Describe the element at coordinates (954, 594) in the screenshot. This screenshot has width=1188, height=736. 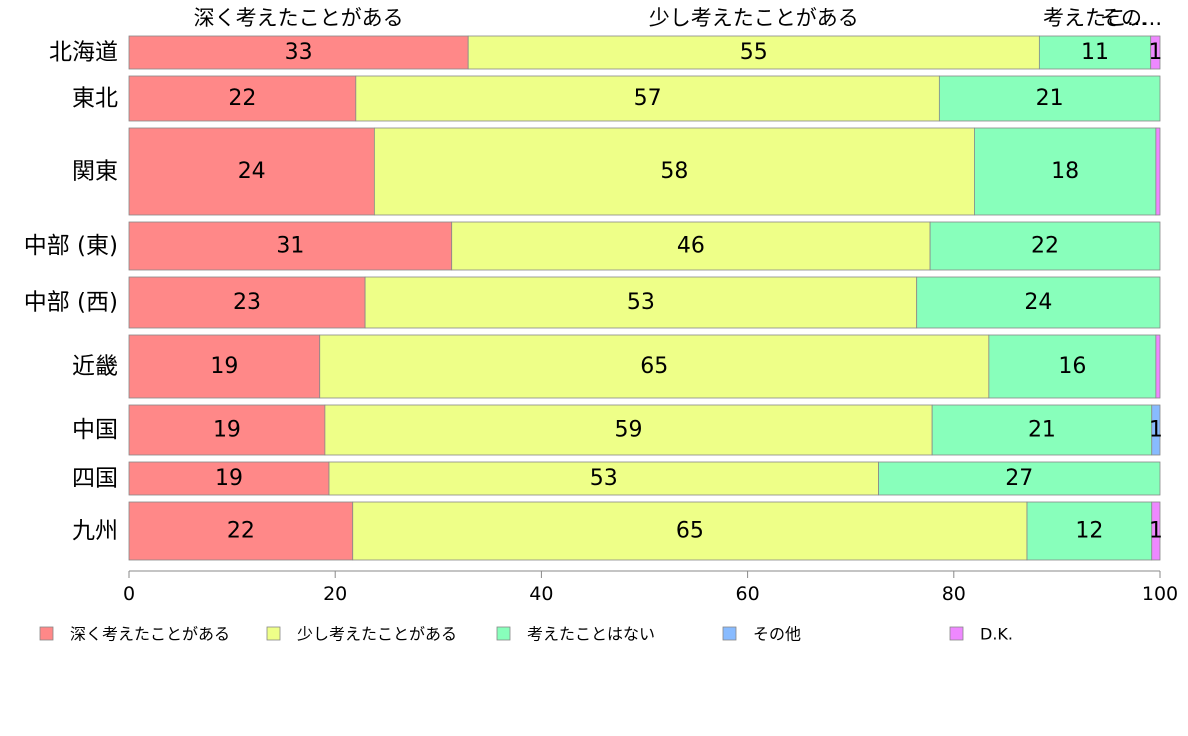
I see `x-tick-label: 80` at that location.